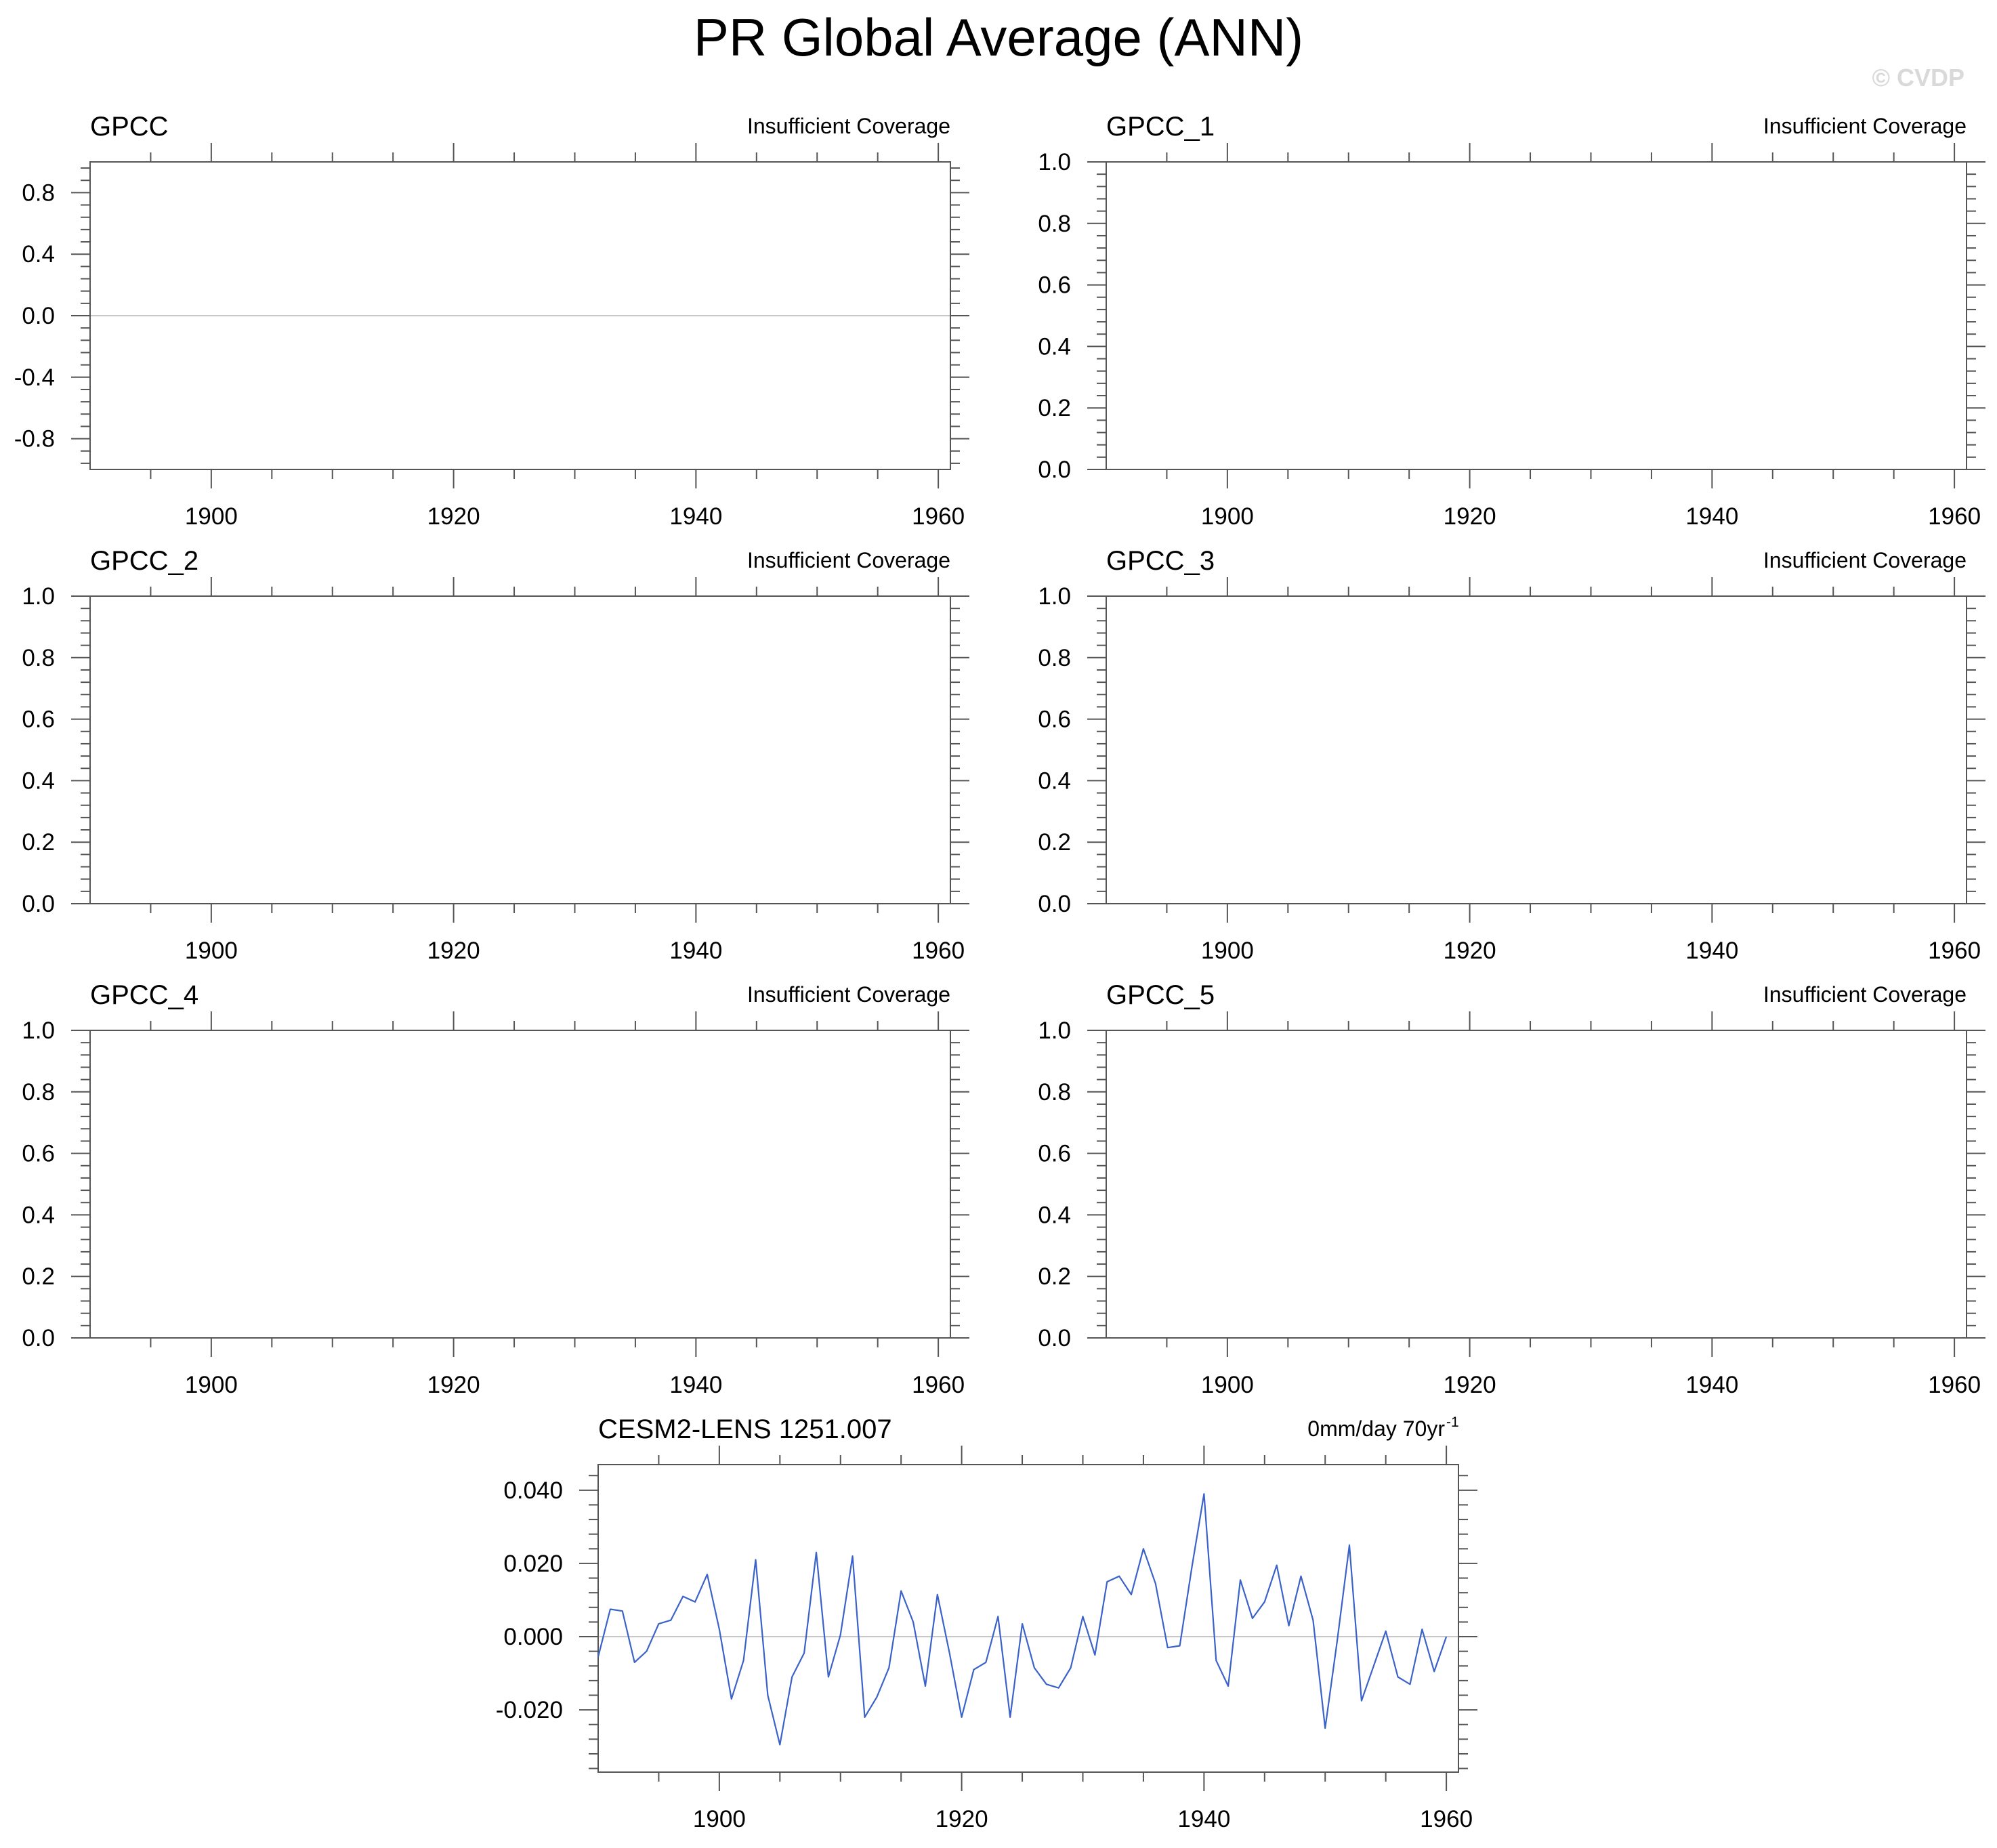 Image resolution: width=1997 pixels, height=1848 pixels. What do you see at coordinates (533, 1637) in the screenshot?
I see `y-tick-label: 0.000` at bounding box center [533, 1637].